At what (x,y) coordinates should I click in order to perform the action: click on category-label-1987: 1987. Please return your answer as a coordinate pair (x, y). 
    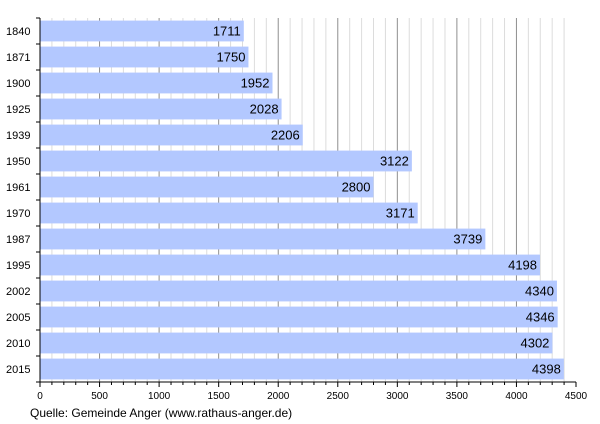
    Looking at the image, I should click on (18, 240).